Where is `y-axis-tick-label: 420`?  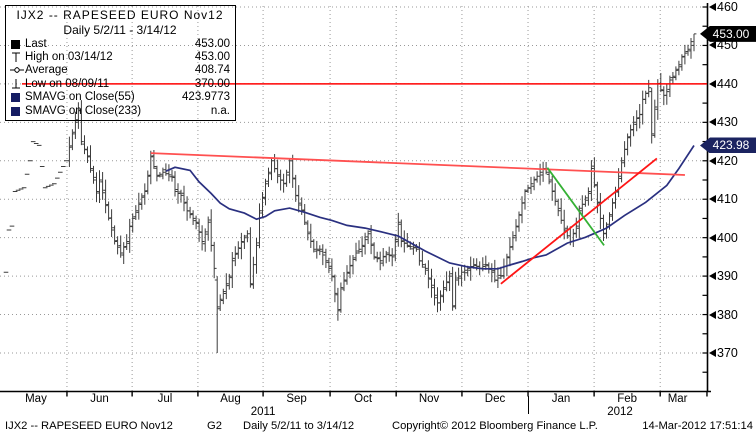
y-axis-tick-label: 420 is located at coordinates (723, 161).